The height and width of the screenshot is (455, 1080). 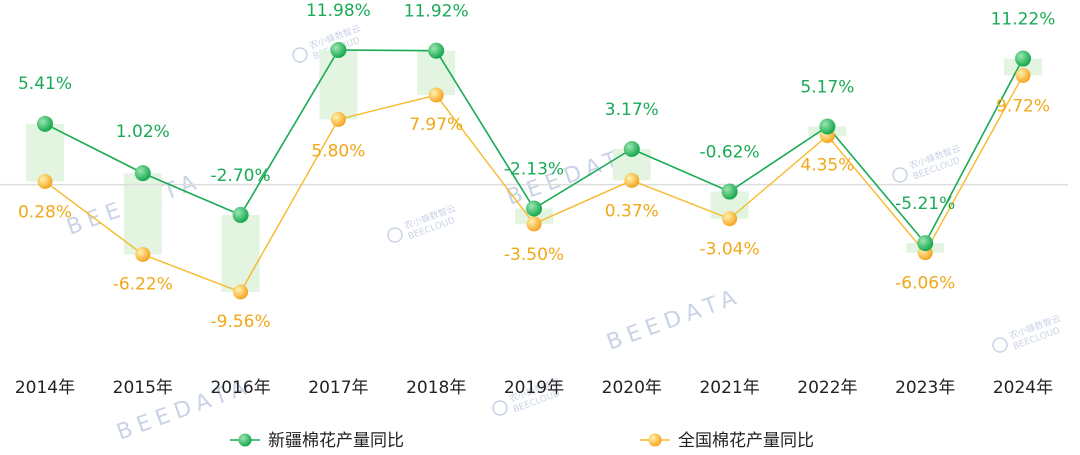 What do you see at coordinates (241, 322) in the screenshot?
I see `data-label-national: -9.56%` at bounding box center [241, 322].